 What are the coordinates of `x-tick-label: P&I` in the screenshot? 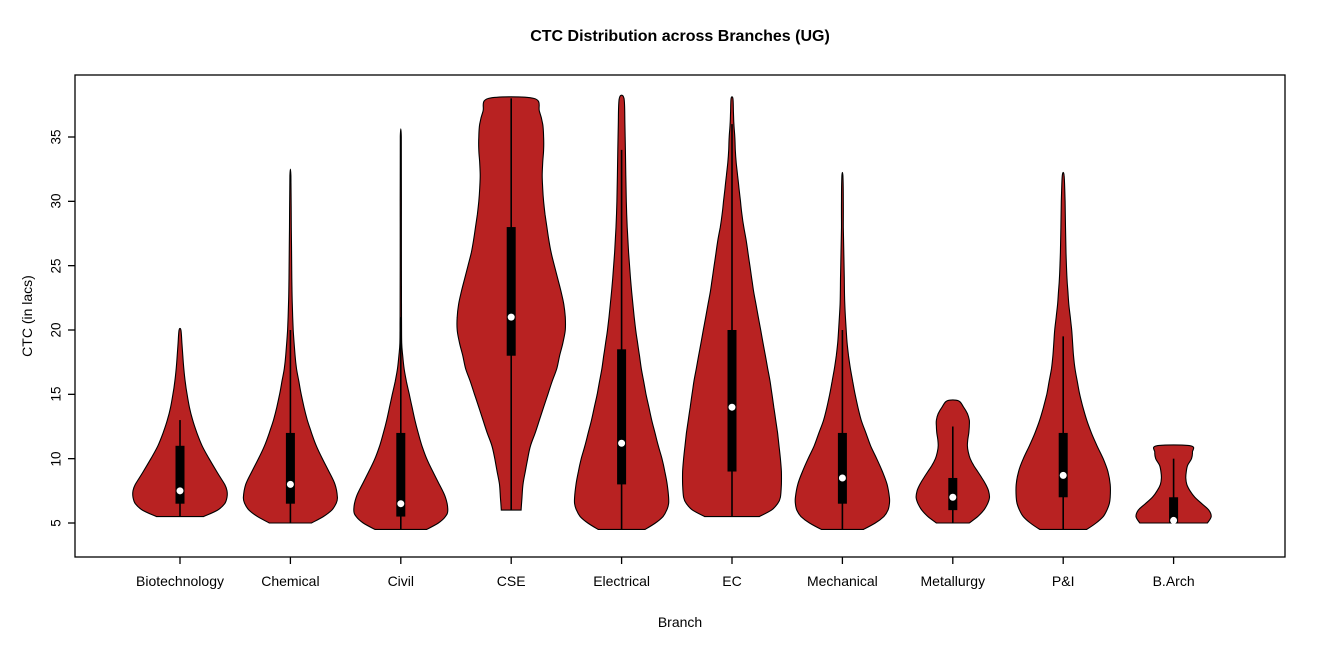 It's located at (1063, 581).